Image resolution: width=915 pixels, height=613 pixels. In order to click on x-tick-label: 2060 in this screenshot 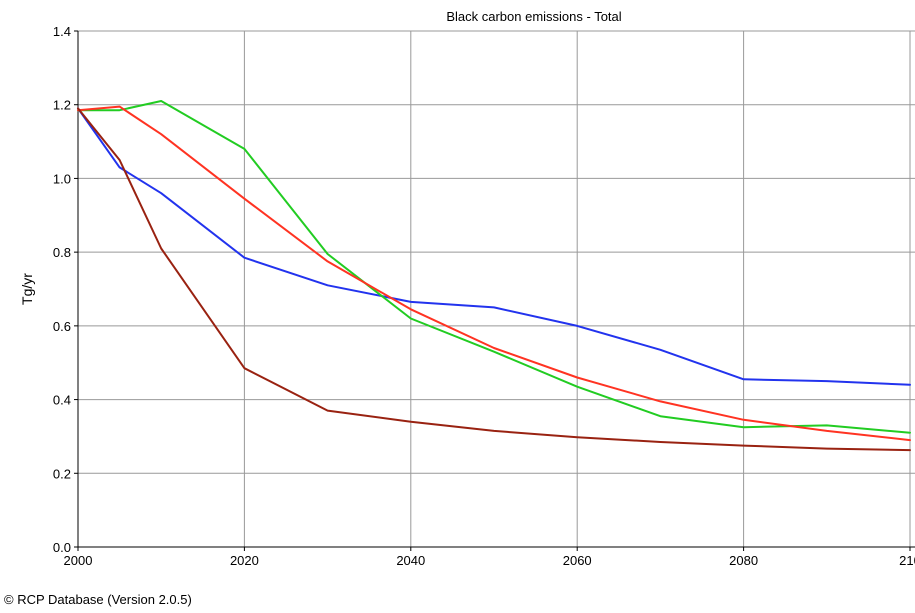, I will do `click(577, 560)`.